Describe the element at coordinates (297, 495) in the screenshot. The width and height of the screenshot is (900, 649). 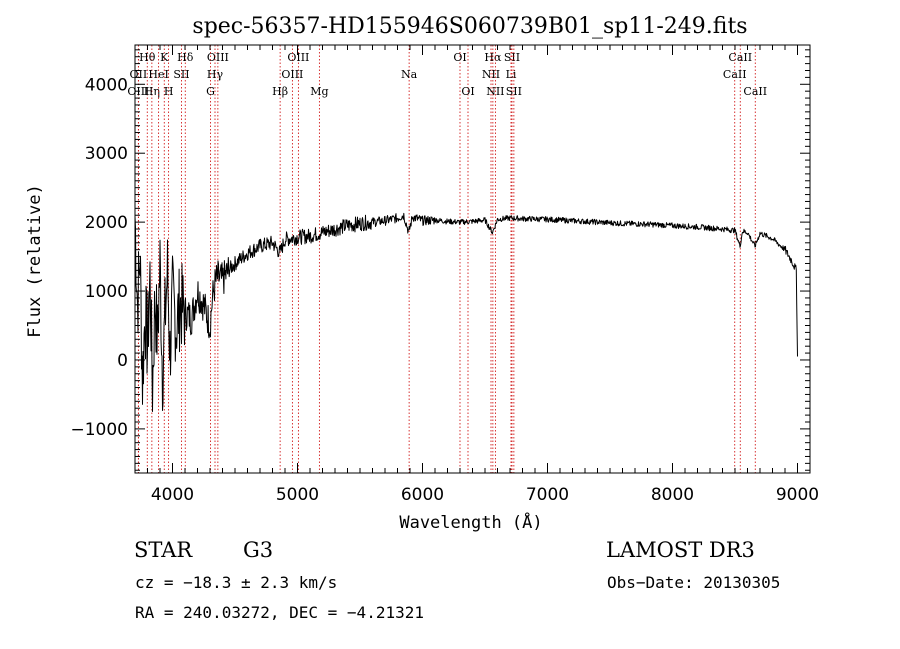
I see `x-tick-label: 5000` at that location.